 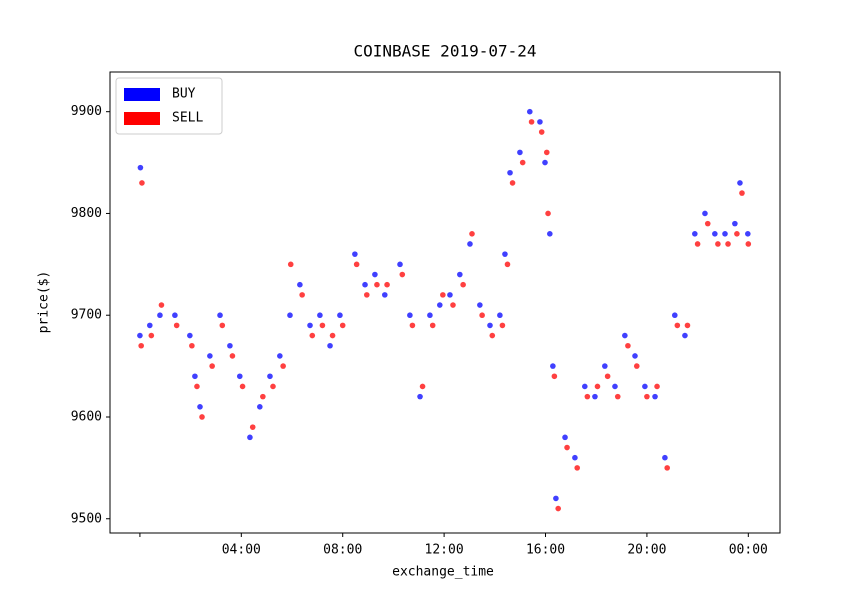 I want to click on x-tick-label: 00:00, so click(x=748, y=550).